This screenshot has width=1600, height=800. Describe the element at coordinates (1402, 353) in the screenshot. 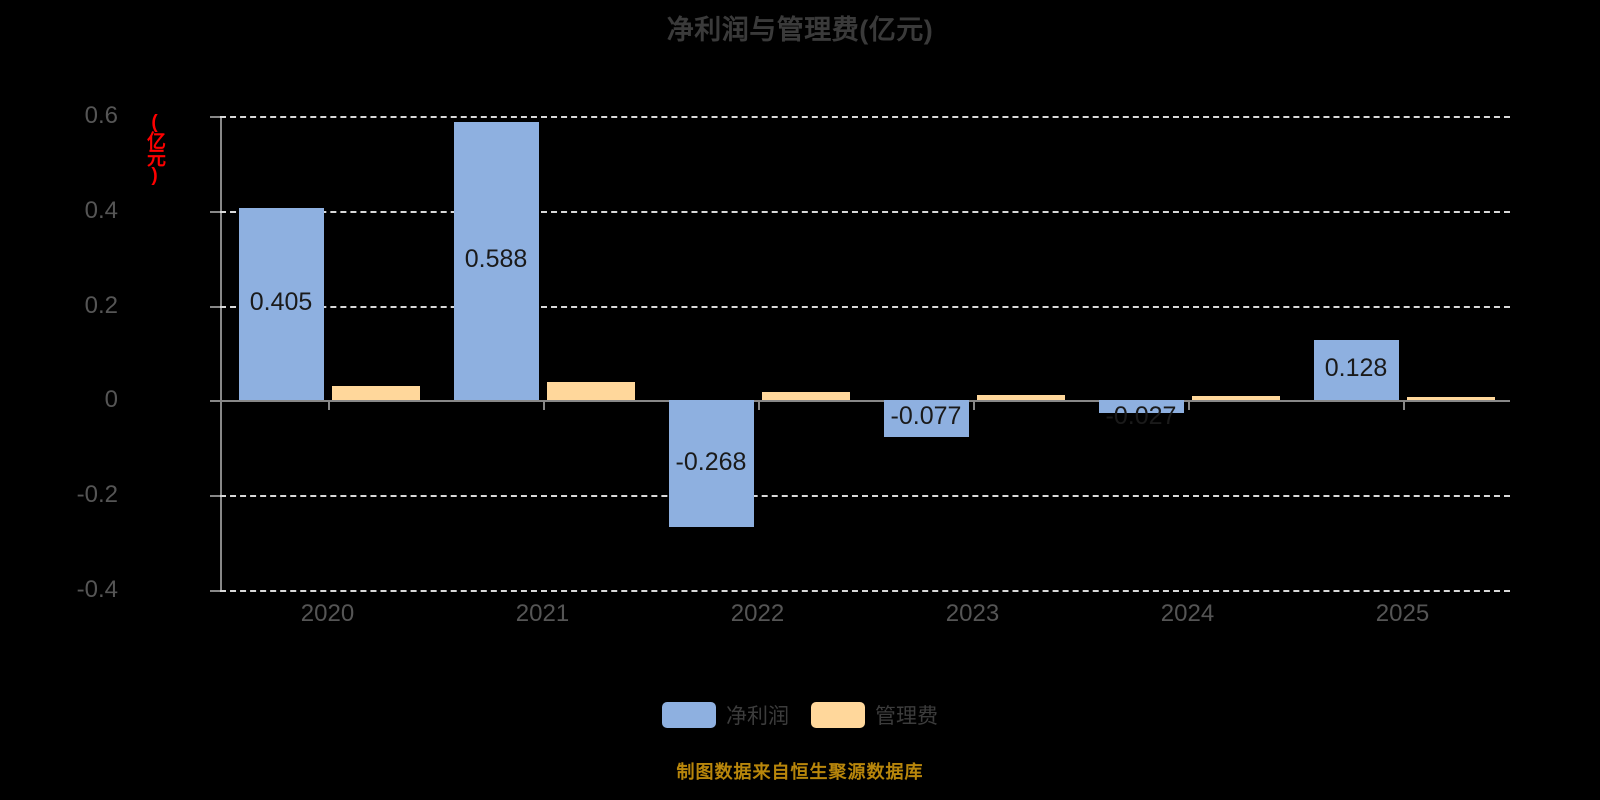

I see `bar-group: 0.128` at that location.